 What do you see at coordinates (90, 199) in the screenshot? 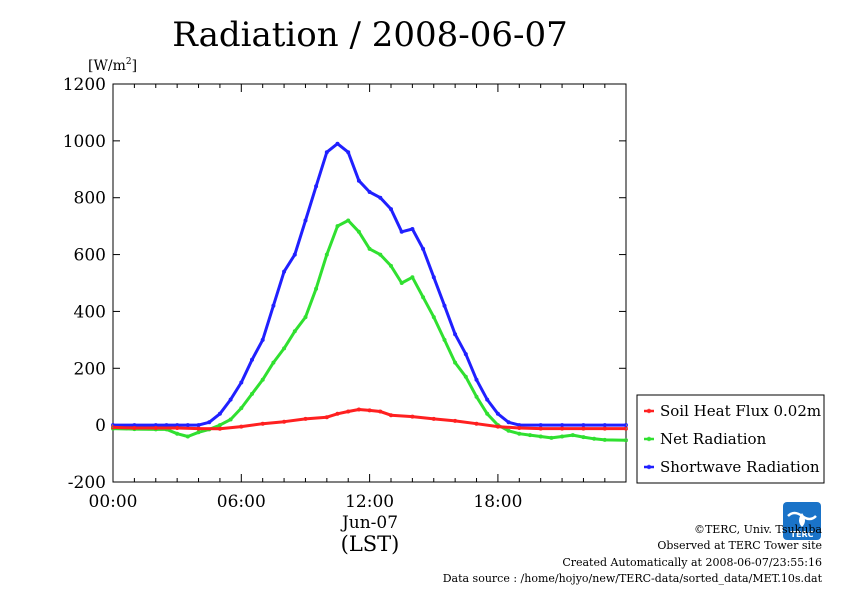
I see `y-tick-label-5: 800` at bounding box center [90, 199].